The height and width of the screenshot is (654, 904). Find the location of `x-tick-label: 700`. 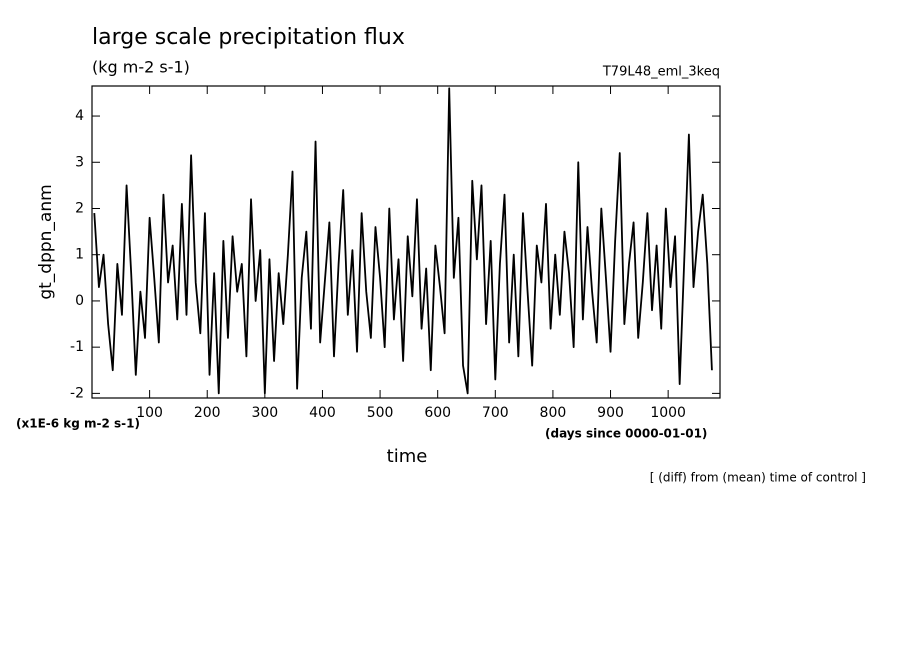

x-tick-label: 700 is located at coordinates (495, 413).